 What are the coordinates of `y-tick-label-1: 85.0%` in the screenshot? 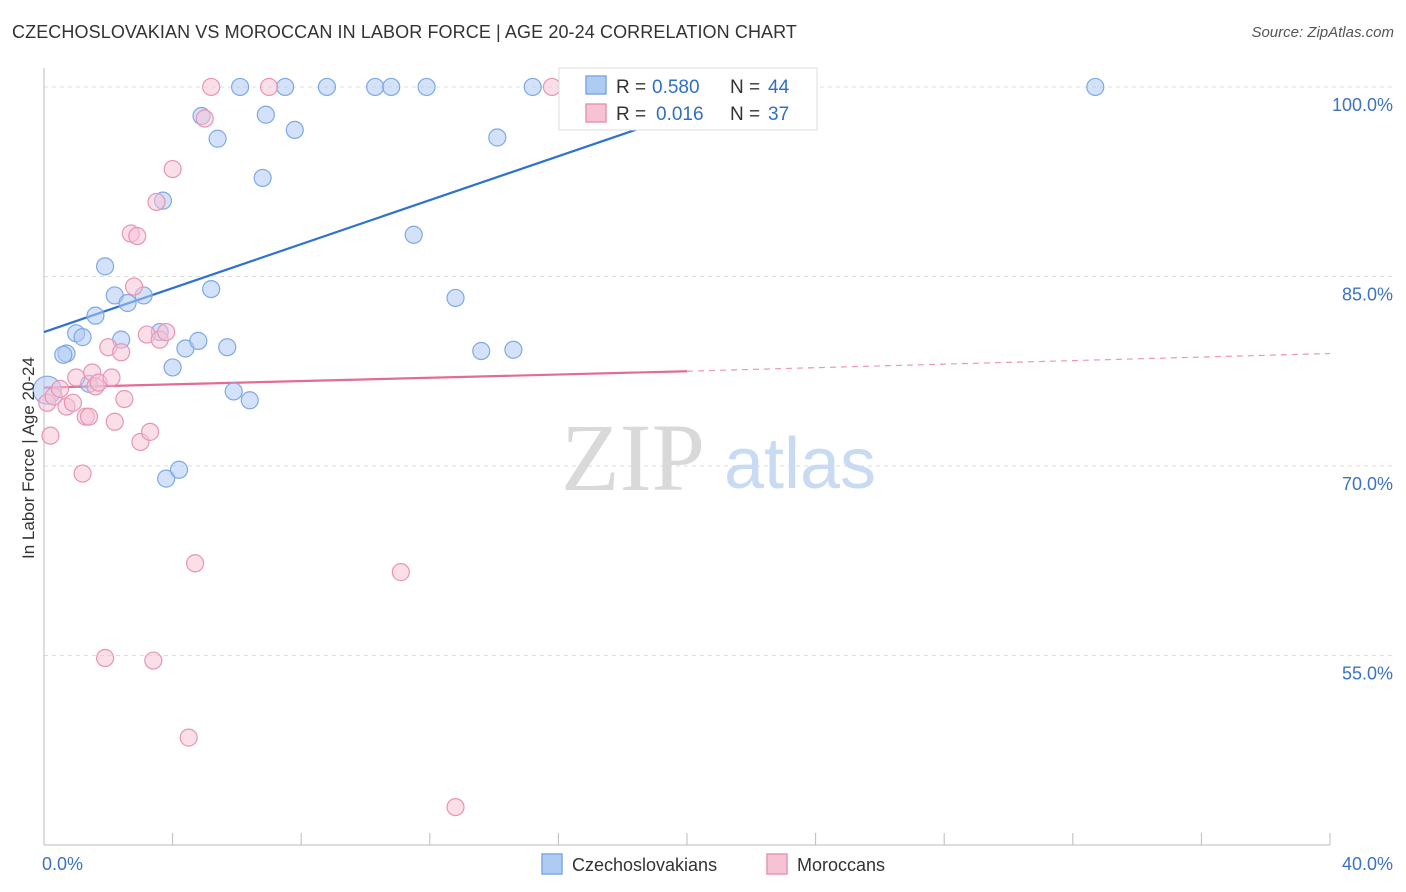 It's located at (1367, 294).